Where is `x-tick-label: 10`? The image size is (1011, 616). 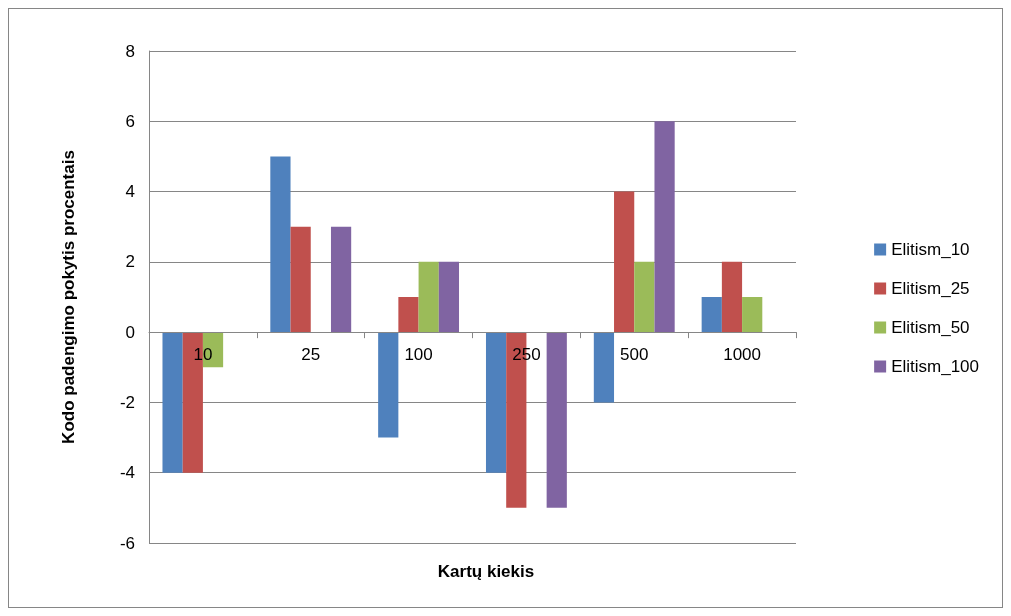 x-tick-label: 10 is located at coordinates (203, 355).